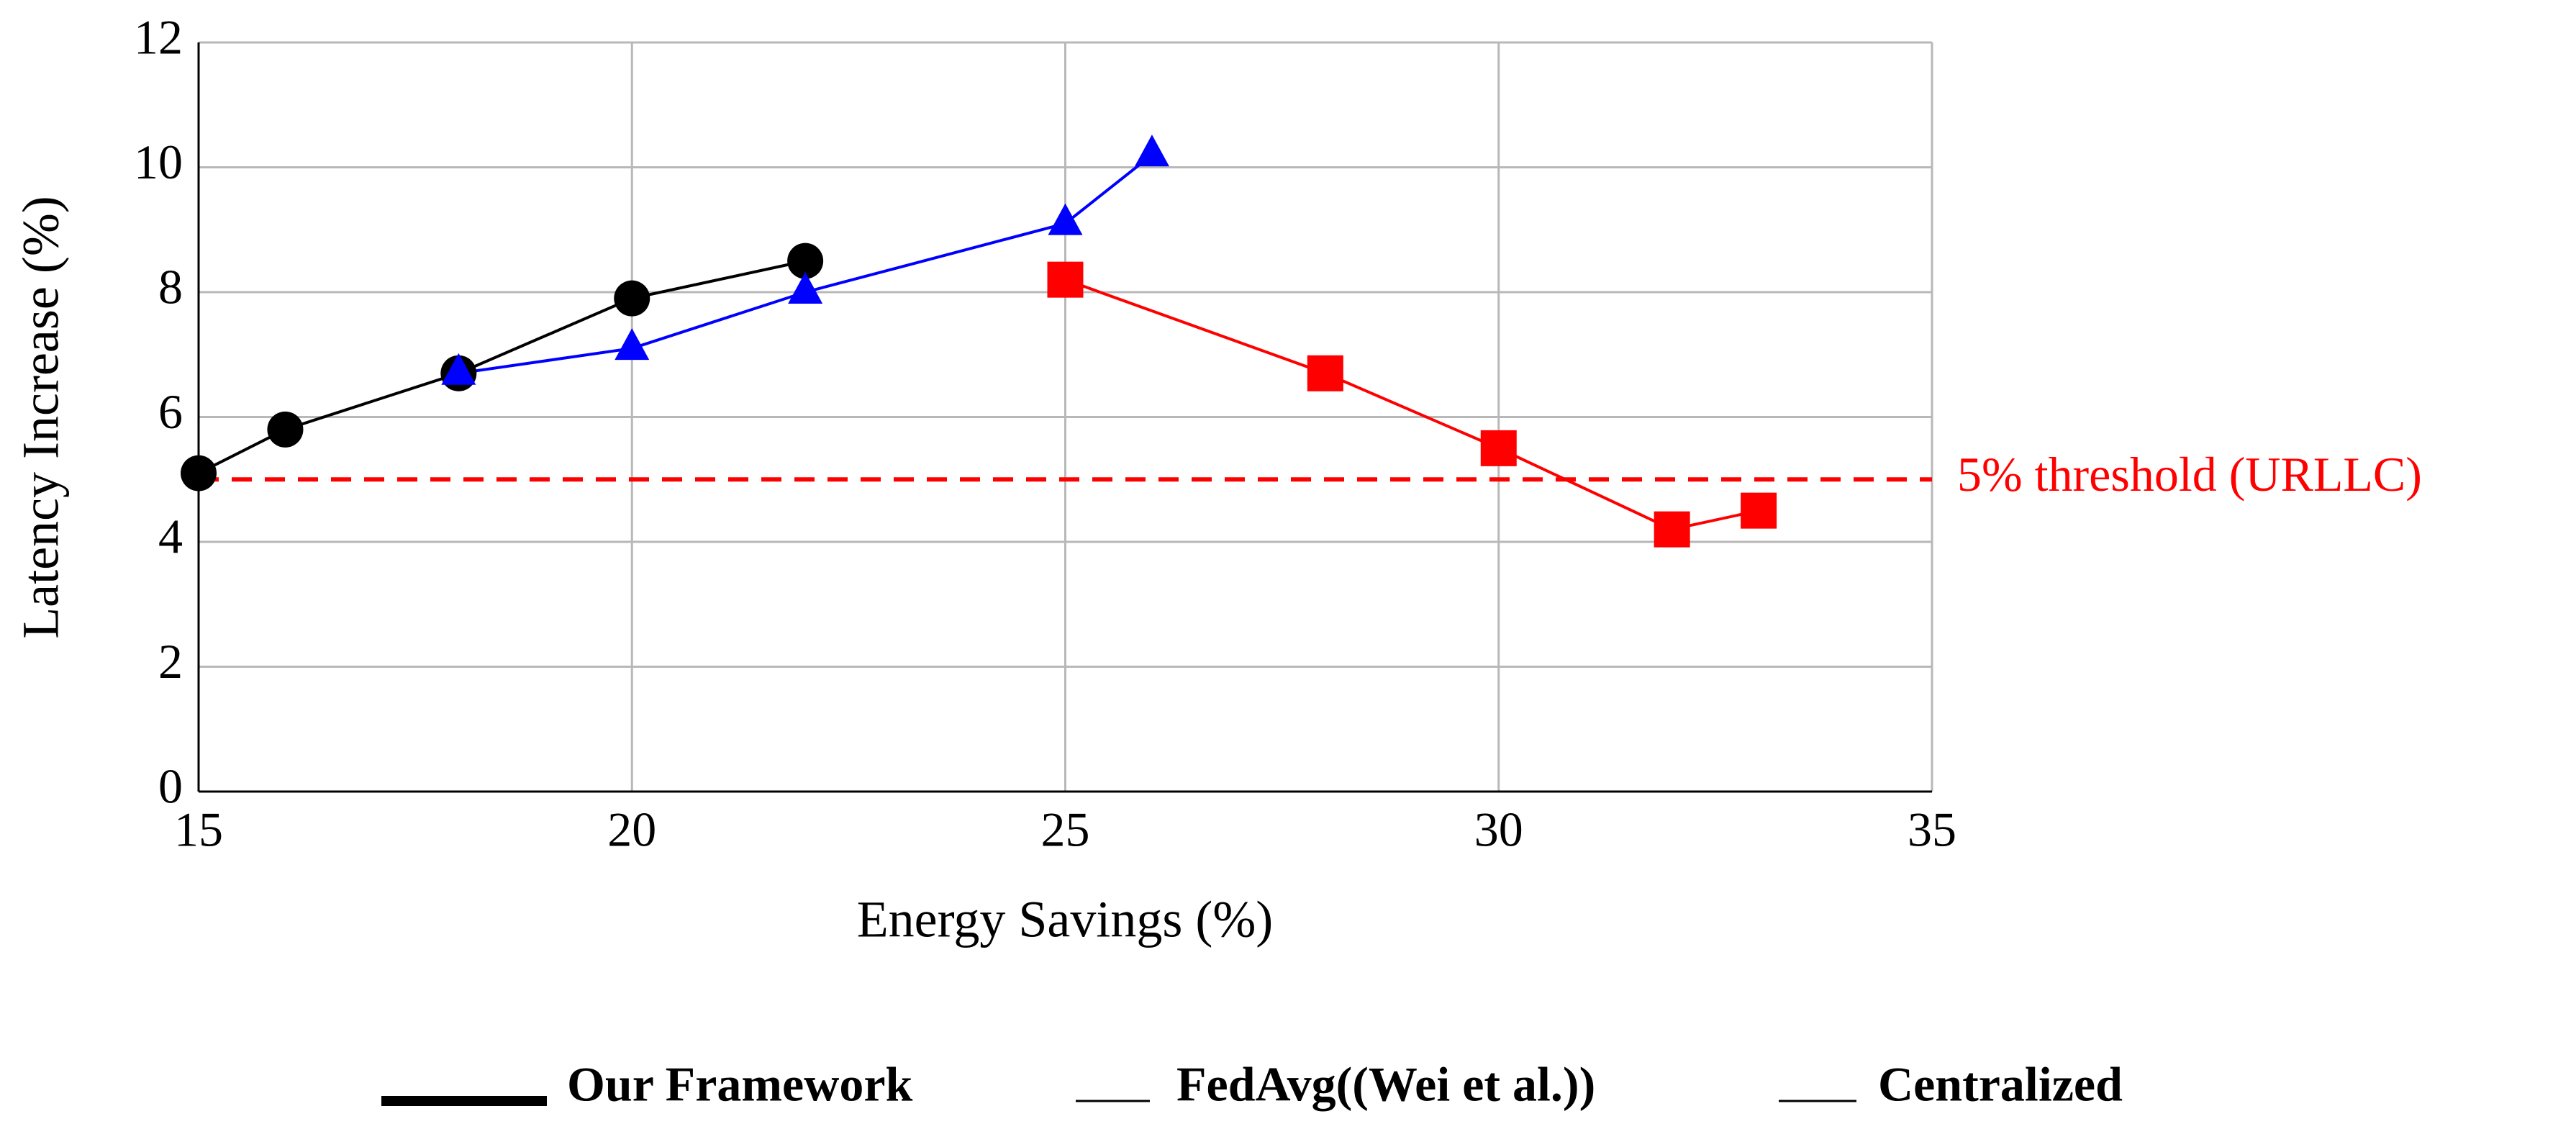 This screenshot has height=1142, width=2576. Describe the element at coordinates (1498, 830) in the screenshot. I see `x-tick-label: 30` at that location.